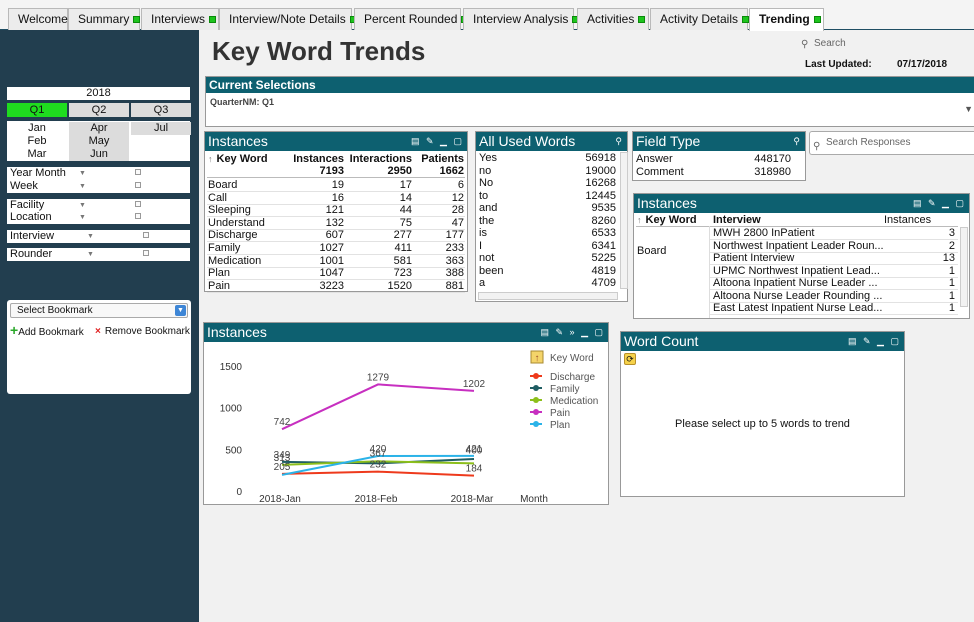 This screenshot has width=974, height=622. Describe the element at coordinates (288, 19) in the screenshot. I see `tab-interview-note-details: Interview/Note Details` at that location.